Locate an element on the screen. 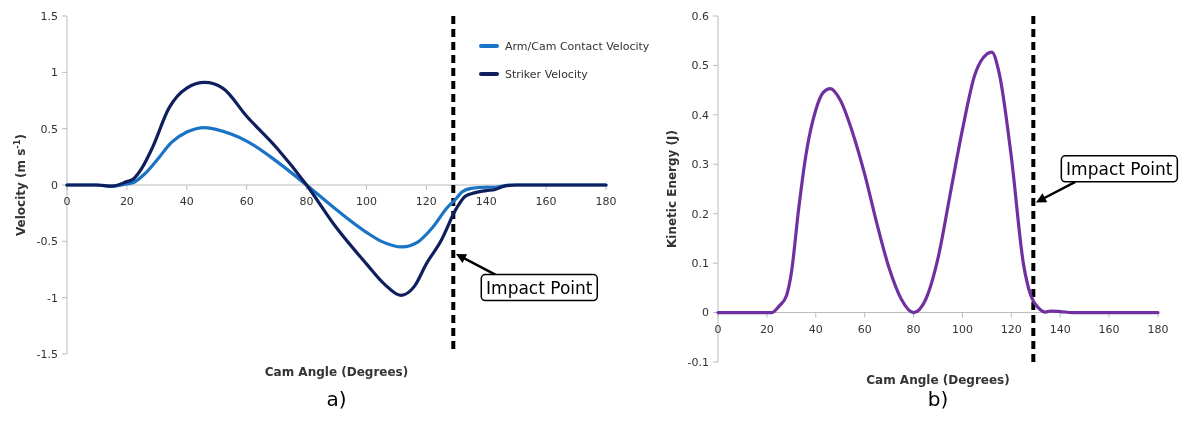  y-tick-label: 1.5 is located at coordinates (49, 16).